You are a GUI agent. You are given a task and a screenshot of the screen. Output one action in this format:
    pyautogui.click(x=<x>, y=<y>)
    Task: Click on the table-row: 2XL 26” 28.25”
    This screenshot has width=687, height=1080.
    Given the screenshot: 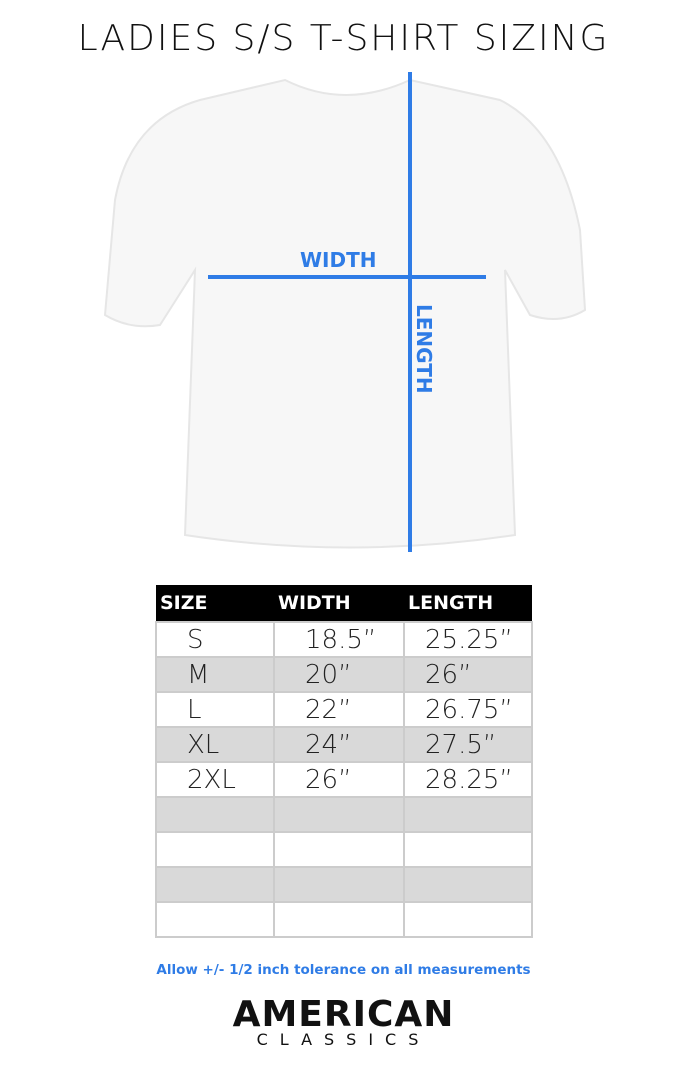 What is the action you would take?
    pyautogui.click(x=344, y=779)
    